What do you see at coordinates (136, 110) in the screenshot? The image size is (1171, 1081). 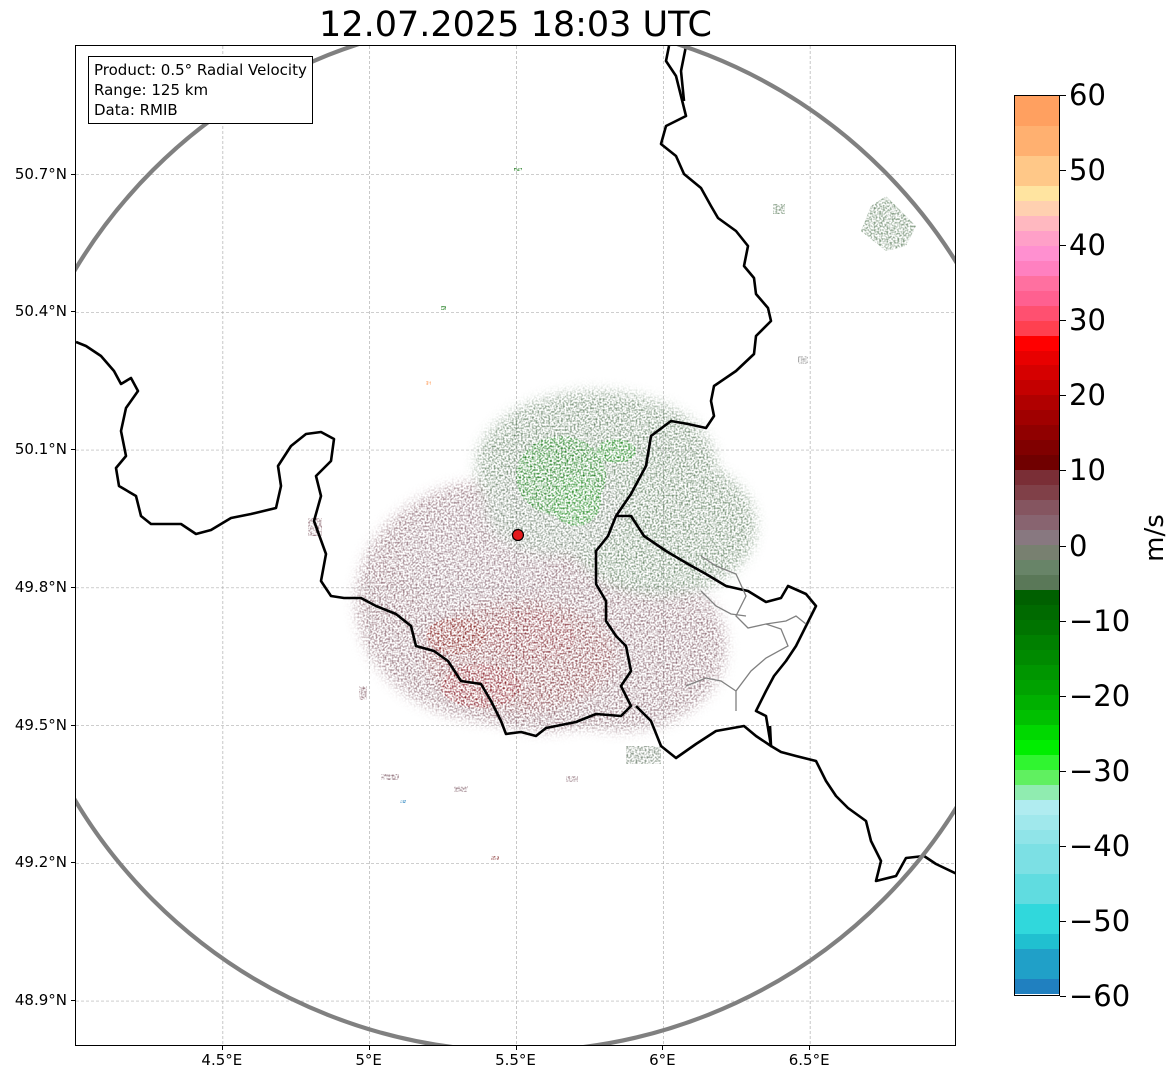 I see `info-data-source: Data: RMIB` at bounding box center [136, 110].